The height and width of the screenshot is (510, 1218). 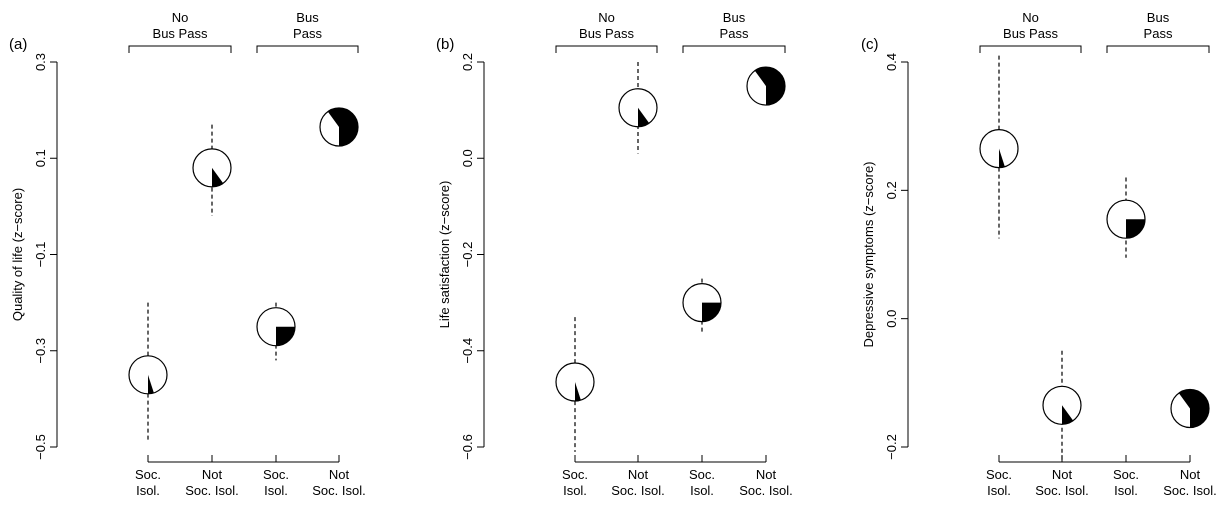 What do you see at coordinates (40, 447) in the screenshot?
I see `y-tick-label: −0.5` at bounding box center [40, 447].